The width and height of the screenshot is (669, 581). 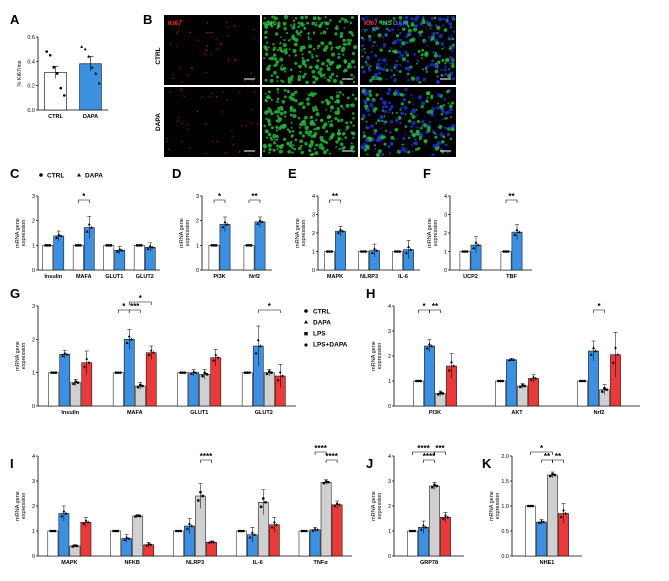 What do you see at coordinates (429, 456) in the screenshot?
I see `significance-label: ****` at bounding box center [429, 456].